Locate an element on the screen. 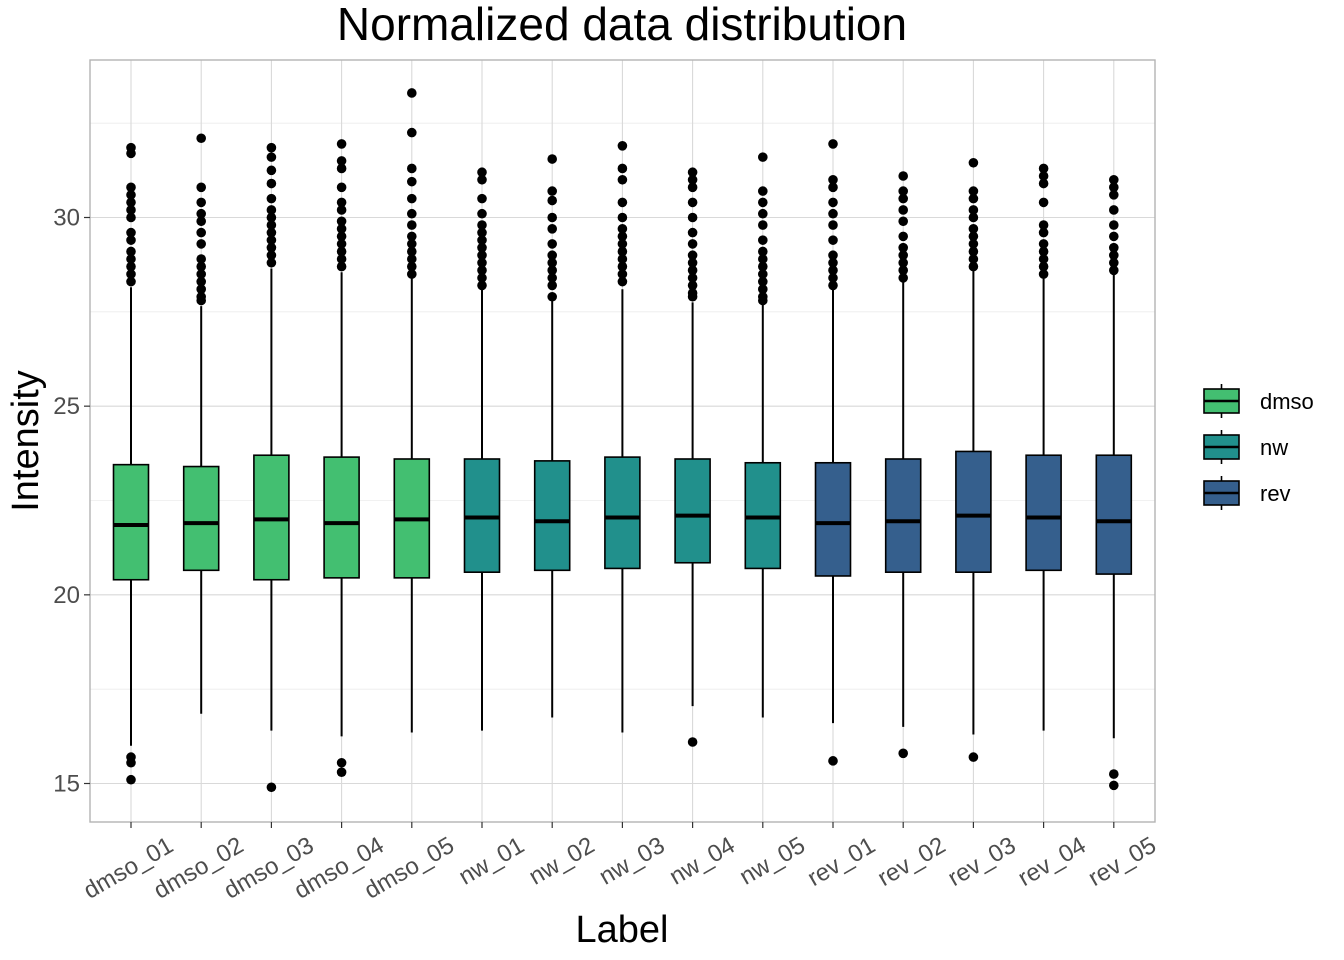 This screenshot has height=960, width=1344. y-tick-label: 15 is located at coordinates (66, 784).